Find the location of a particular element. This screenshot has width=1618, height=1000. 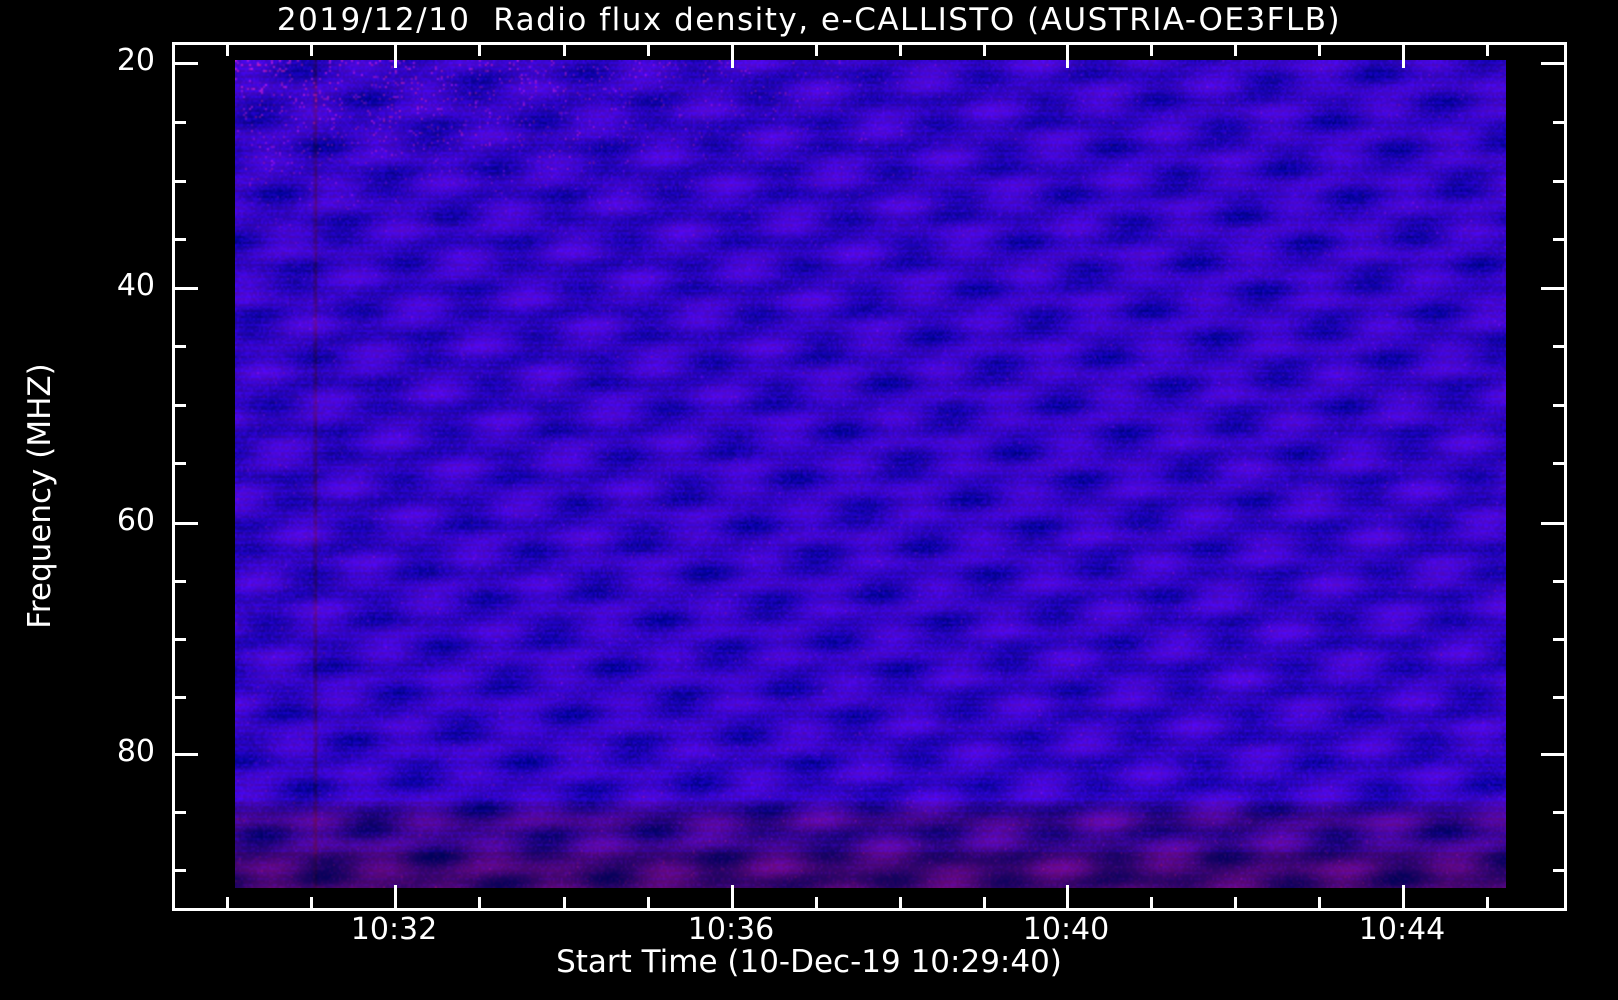

y-tick-label: 40 is located at coordinates (135, 285).